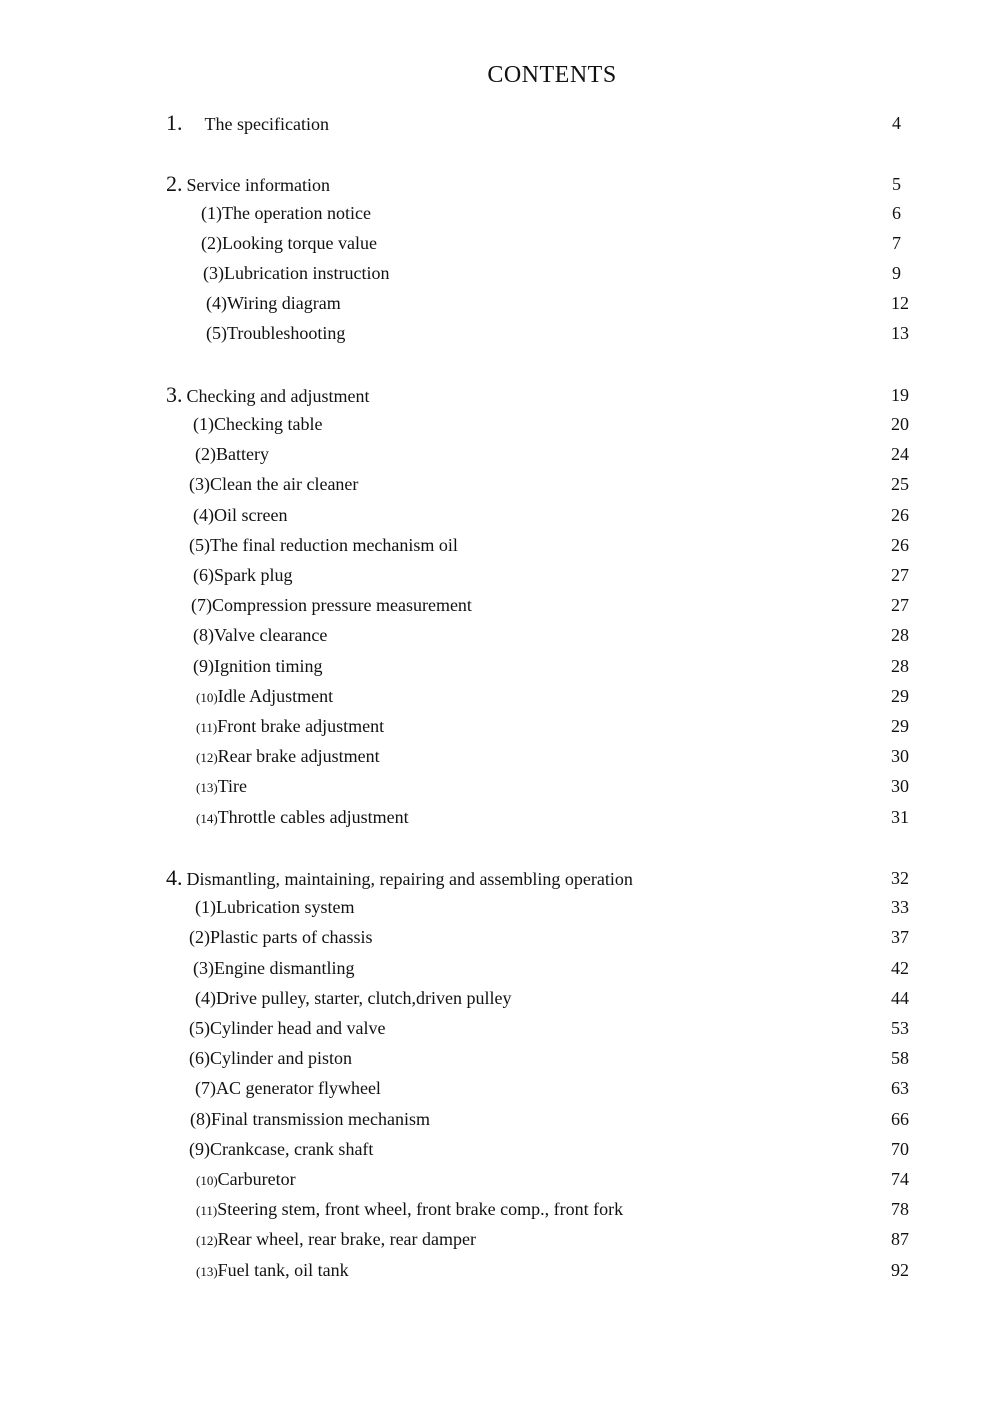 The image size is (1000, 1412). I want to click on item-label: (10)Carburetor, so click(246, 1180).